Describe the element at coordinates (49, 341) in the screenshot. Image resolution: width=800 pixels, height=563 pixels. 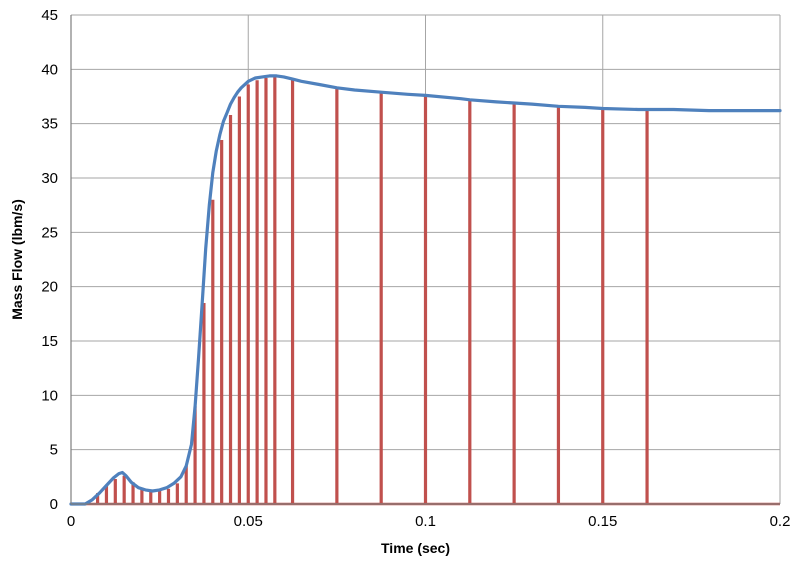
I see `y-tick-label: 15` at that location.